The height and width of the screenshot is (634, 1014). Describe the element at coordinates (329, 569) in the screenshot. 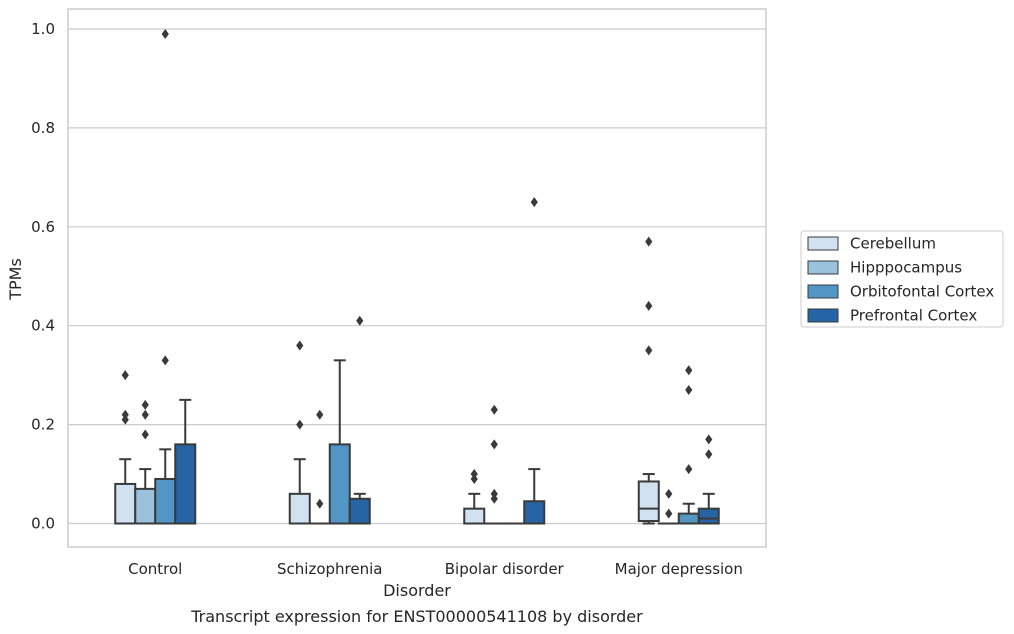

I see `x-tick-label: Schizophrenia` at that location.